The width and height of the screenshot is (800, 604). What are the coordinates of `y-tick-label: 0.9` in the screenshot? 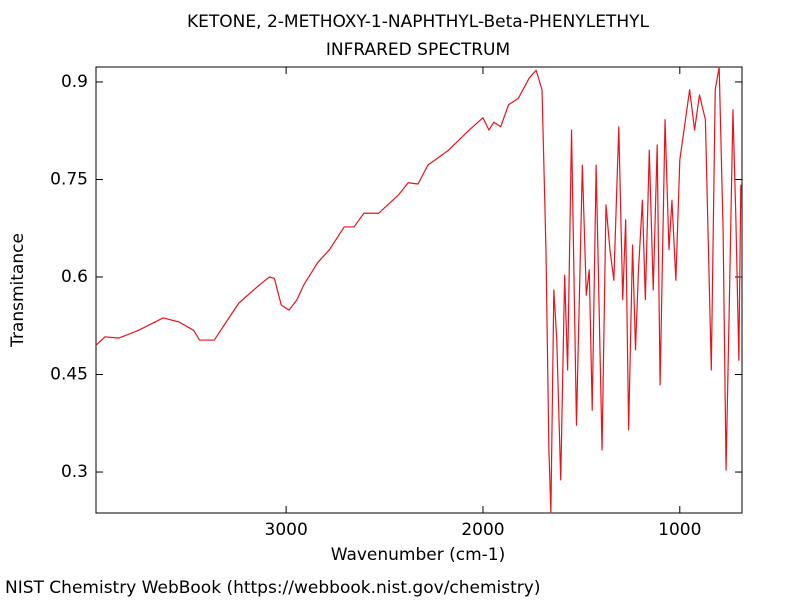 It's located at (74, 82).